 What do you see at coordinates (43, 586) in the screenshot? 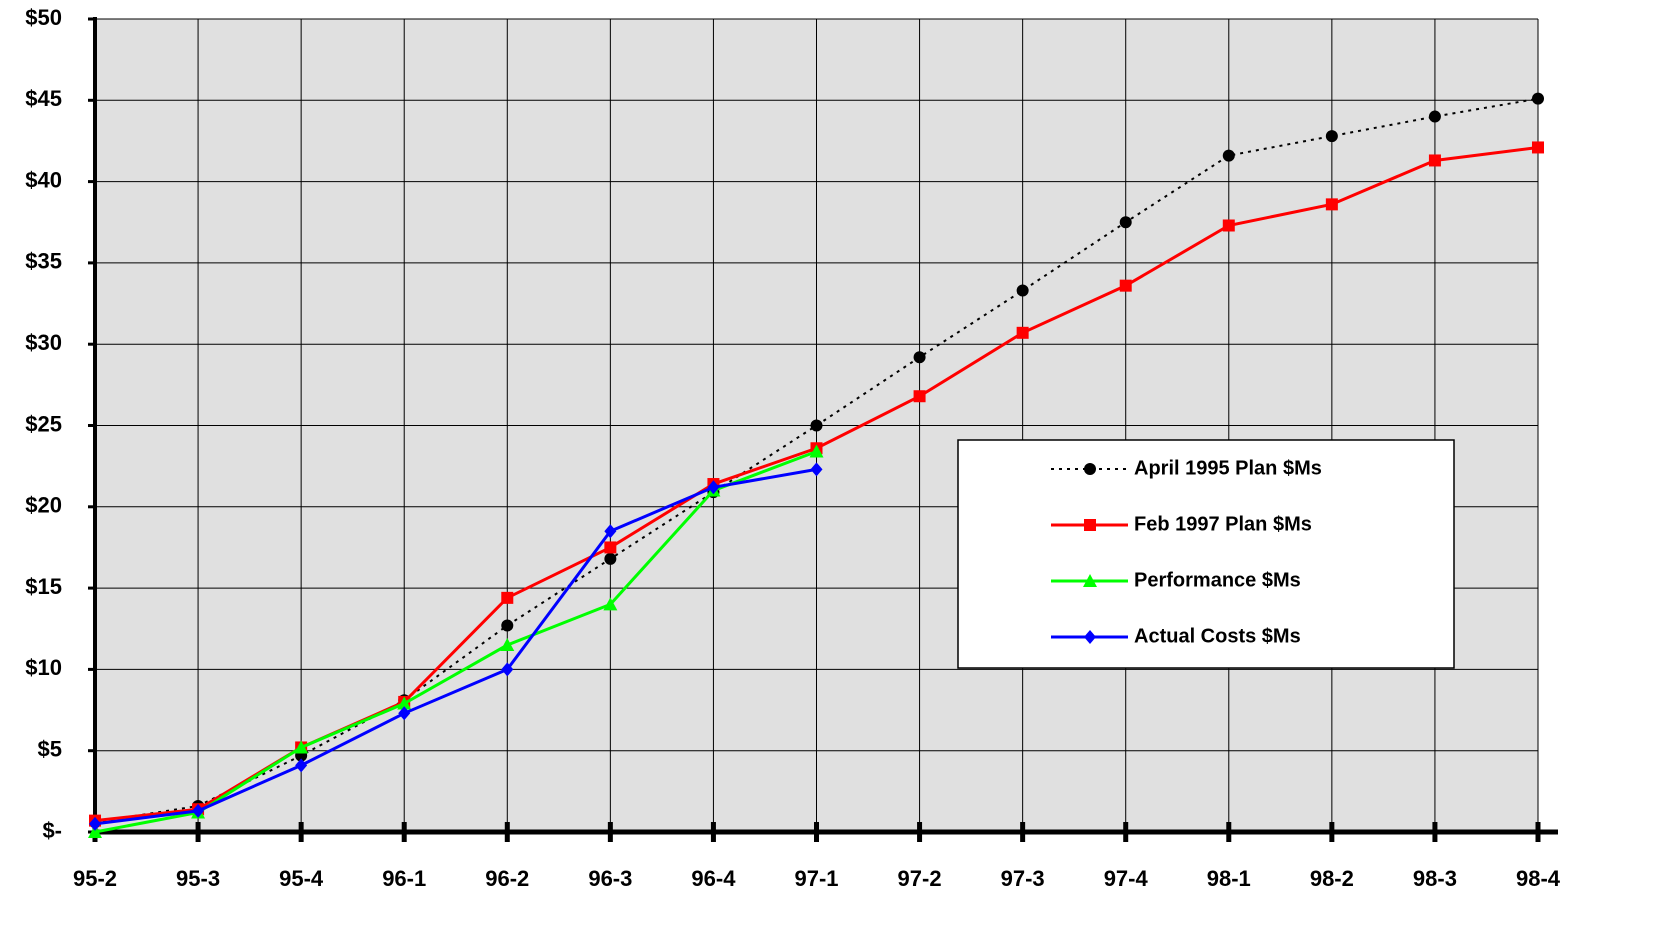
I see `y-tick-label: $15` at bounding box center [43, 586].